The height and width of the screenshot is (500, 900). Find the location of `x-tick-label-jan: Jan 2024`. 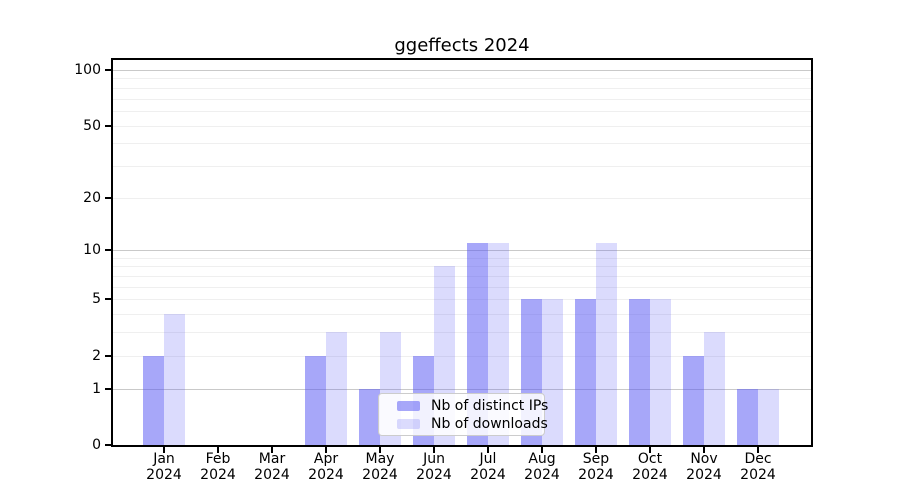

x-tick-label-jan: Jan 2024 is located at coordinates (164, 467).